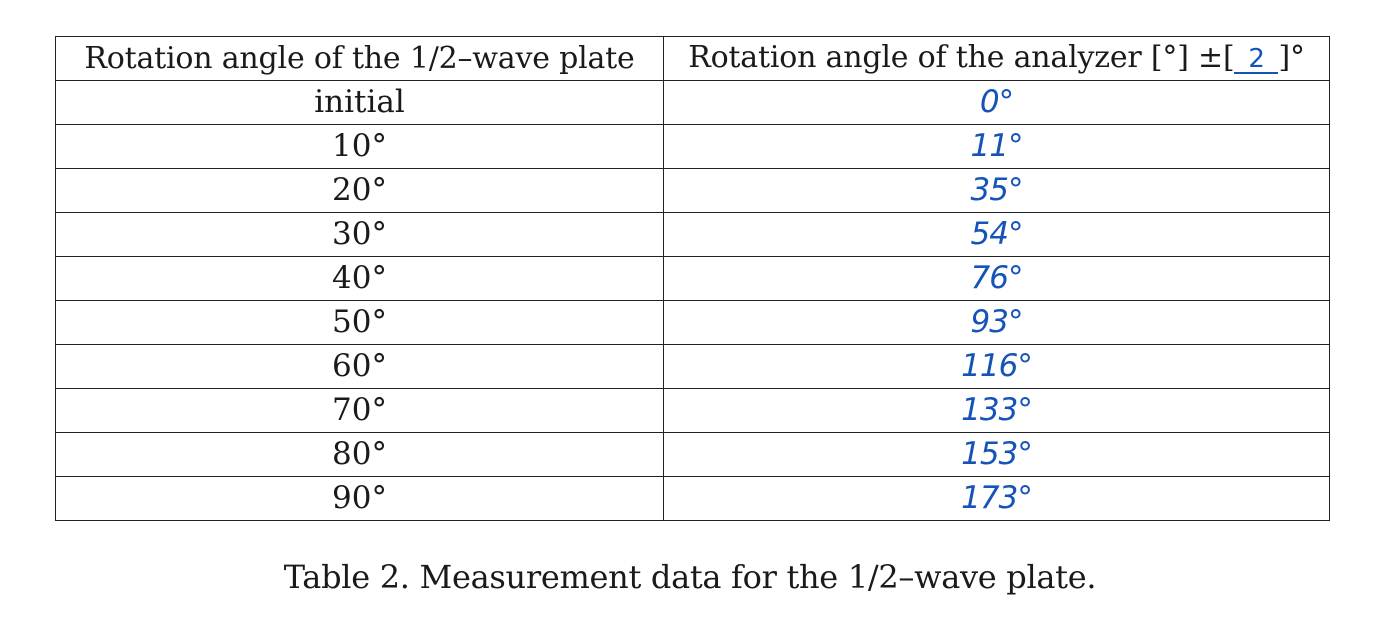  What do you see at coordinates (996, 366) in the screenshot?
I see `analyzer-angle-cell: 116°` at bounding box center [996, 366].